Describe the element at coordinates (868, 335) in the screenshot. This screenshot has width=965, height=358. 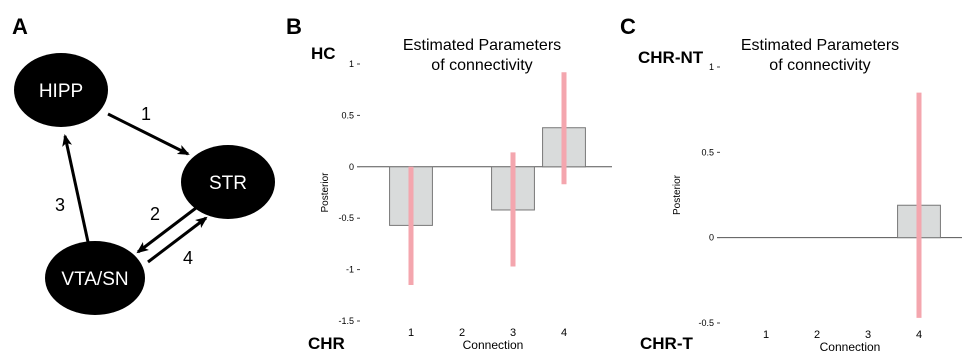
I see `chart-c-xtick-label: 3` at that location.